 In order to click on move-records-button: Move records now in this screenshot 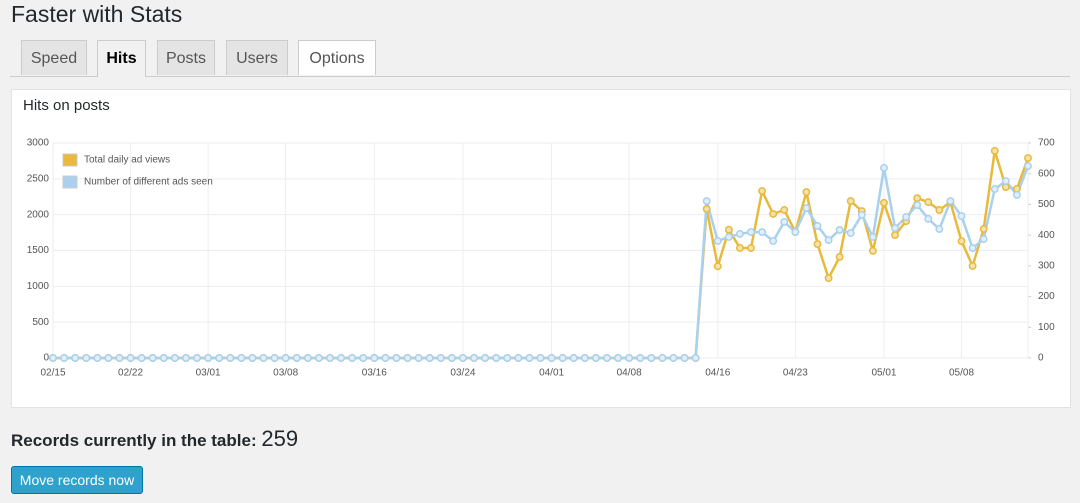, I will do `click(77, 480)`.